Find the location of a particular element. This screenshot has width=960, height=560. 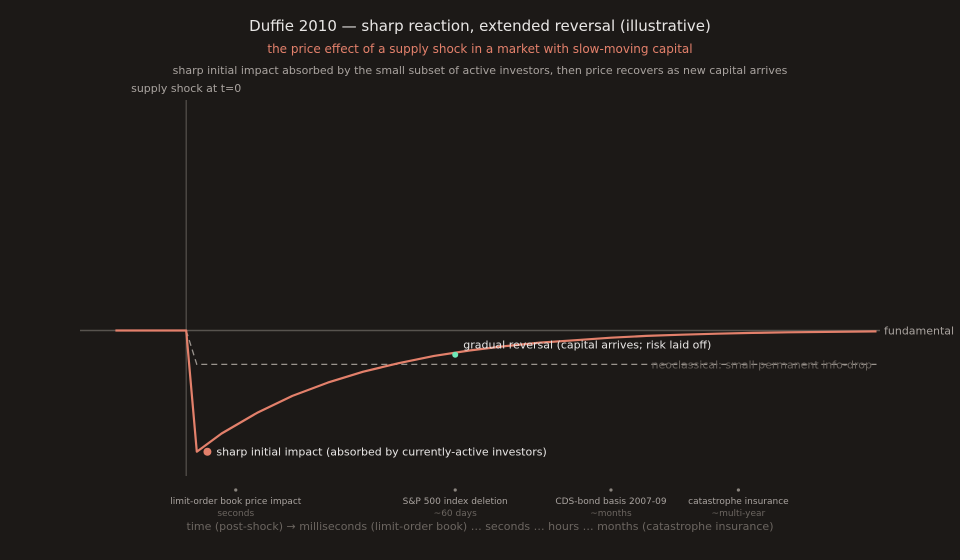

market-horizon: ~months is located at coordinates (611, 514).